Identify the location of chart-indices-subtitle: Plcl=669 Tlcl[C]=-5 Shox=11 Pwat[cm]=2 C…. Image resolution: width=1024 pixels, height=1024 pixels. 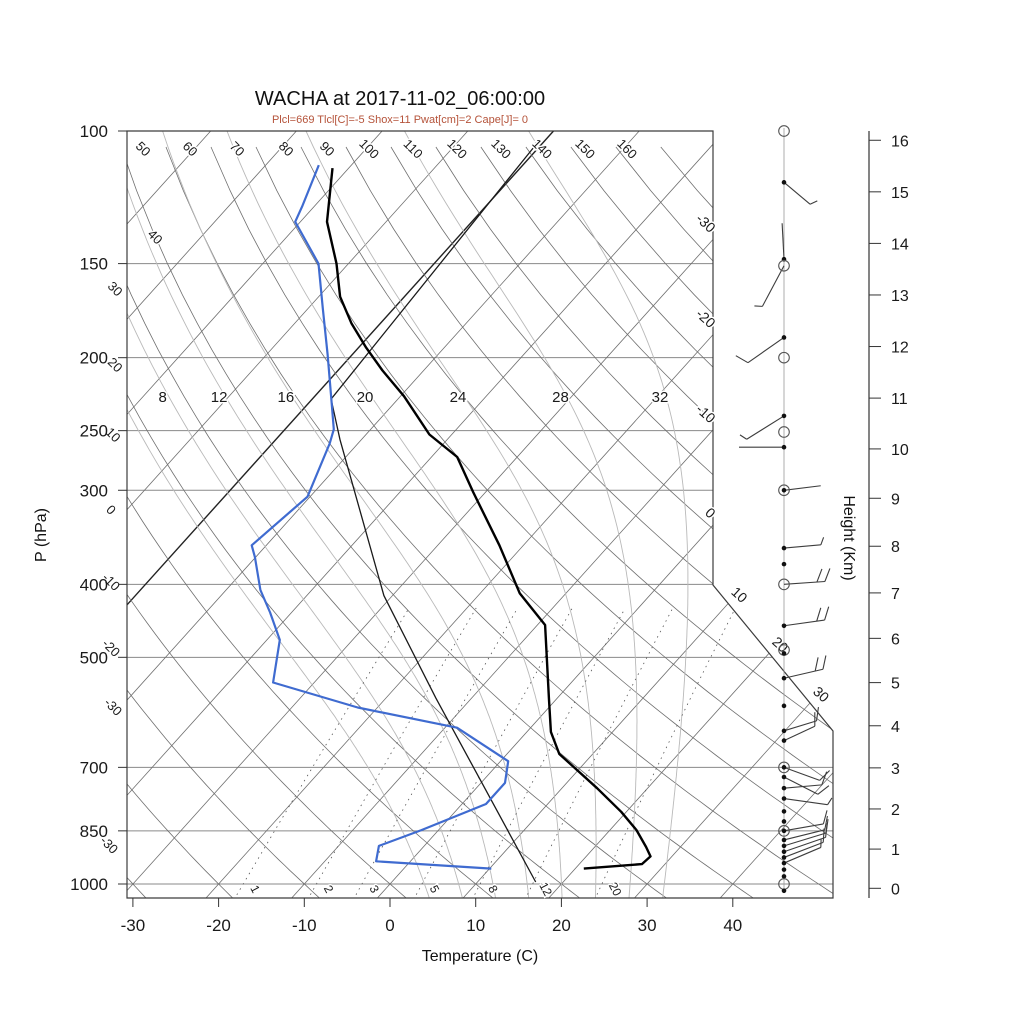
(400, 120).